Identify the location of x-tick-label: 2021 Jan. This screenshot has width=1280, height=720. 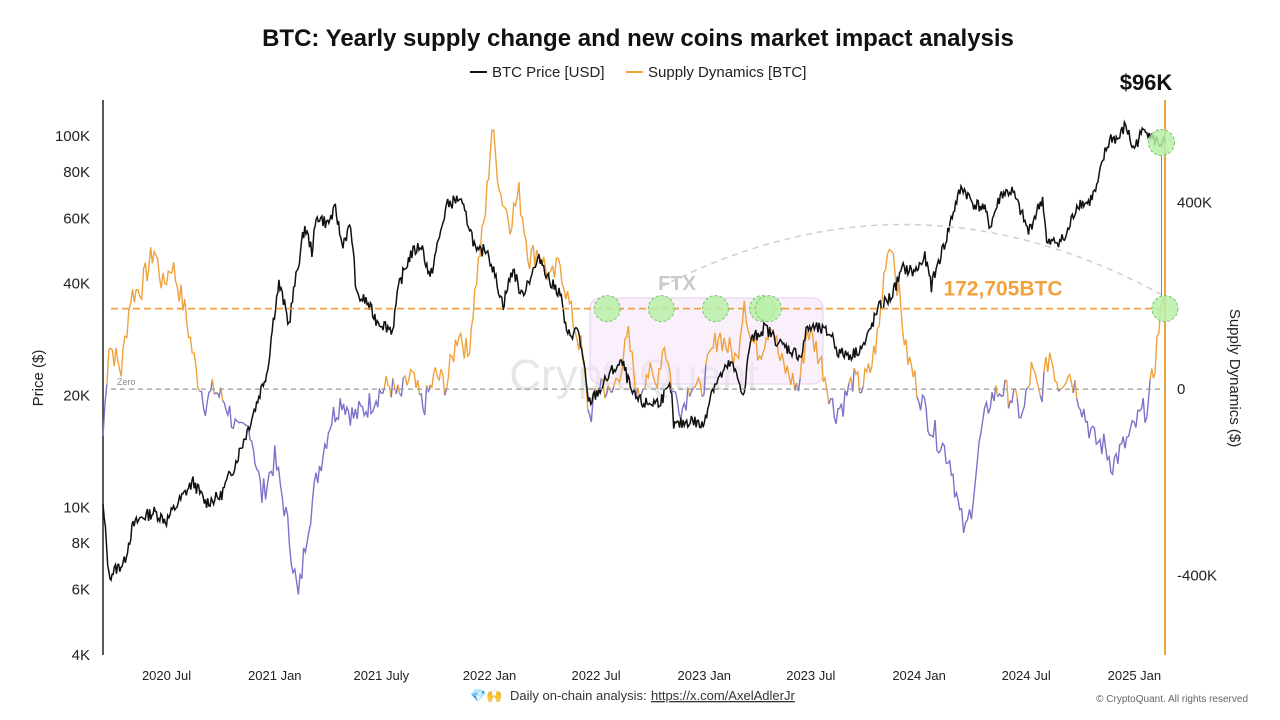
(275, 675).